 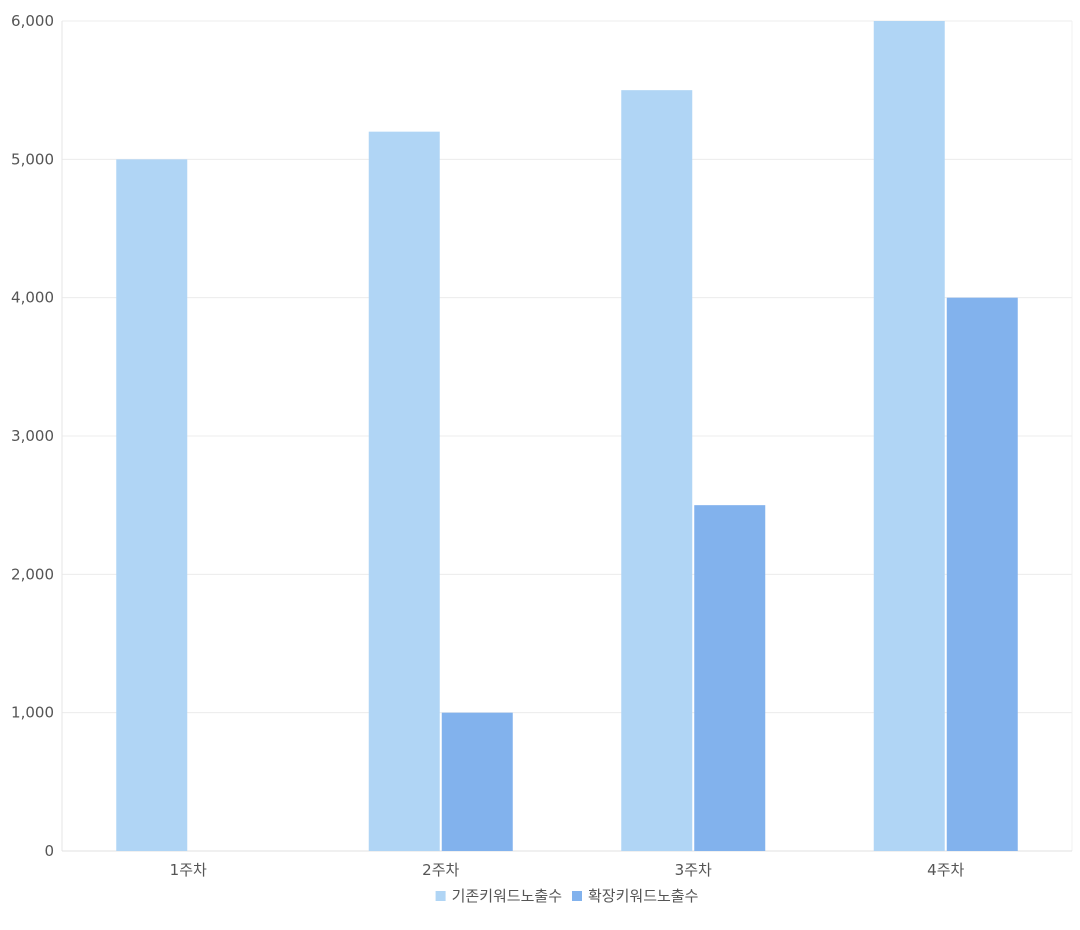 I want to click on y-tick-label: 3,000, so click(x=32, y=436).